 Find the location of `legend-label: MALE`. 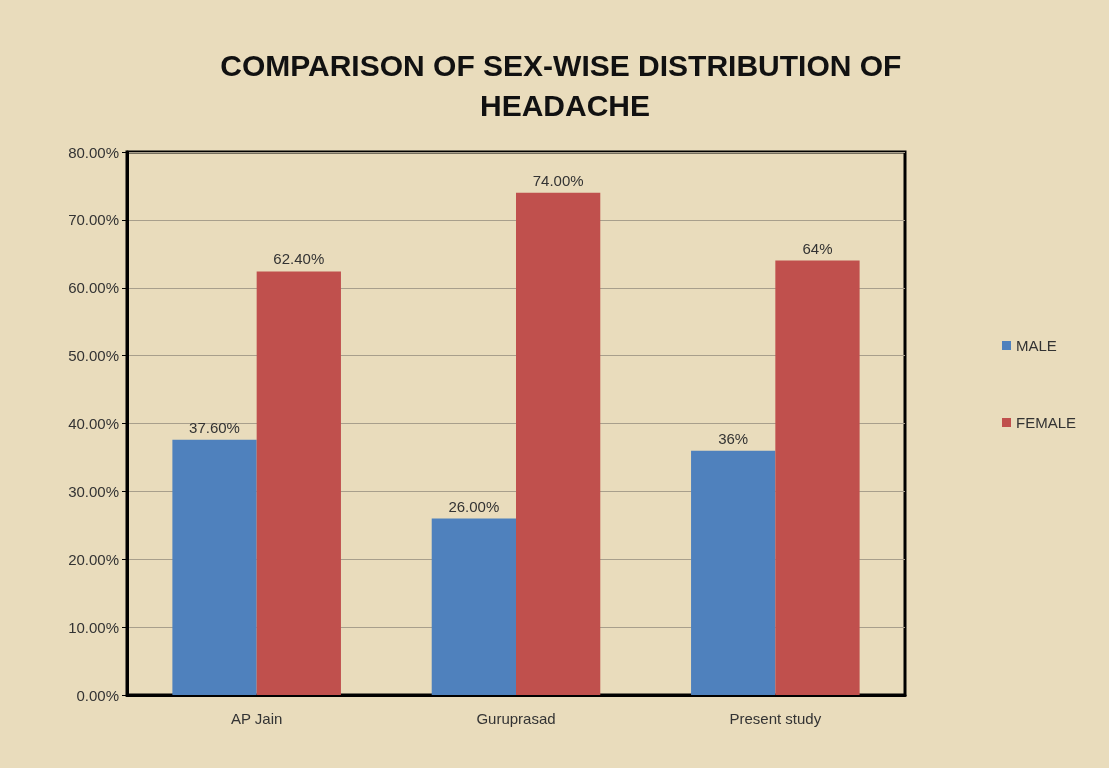

legend-label: MALE is located at coordinates (1036, 345).